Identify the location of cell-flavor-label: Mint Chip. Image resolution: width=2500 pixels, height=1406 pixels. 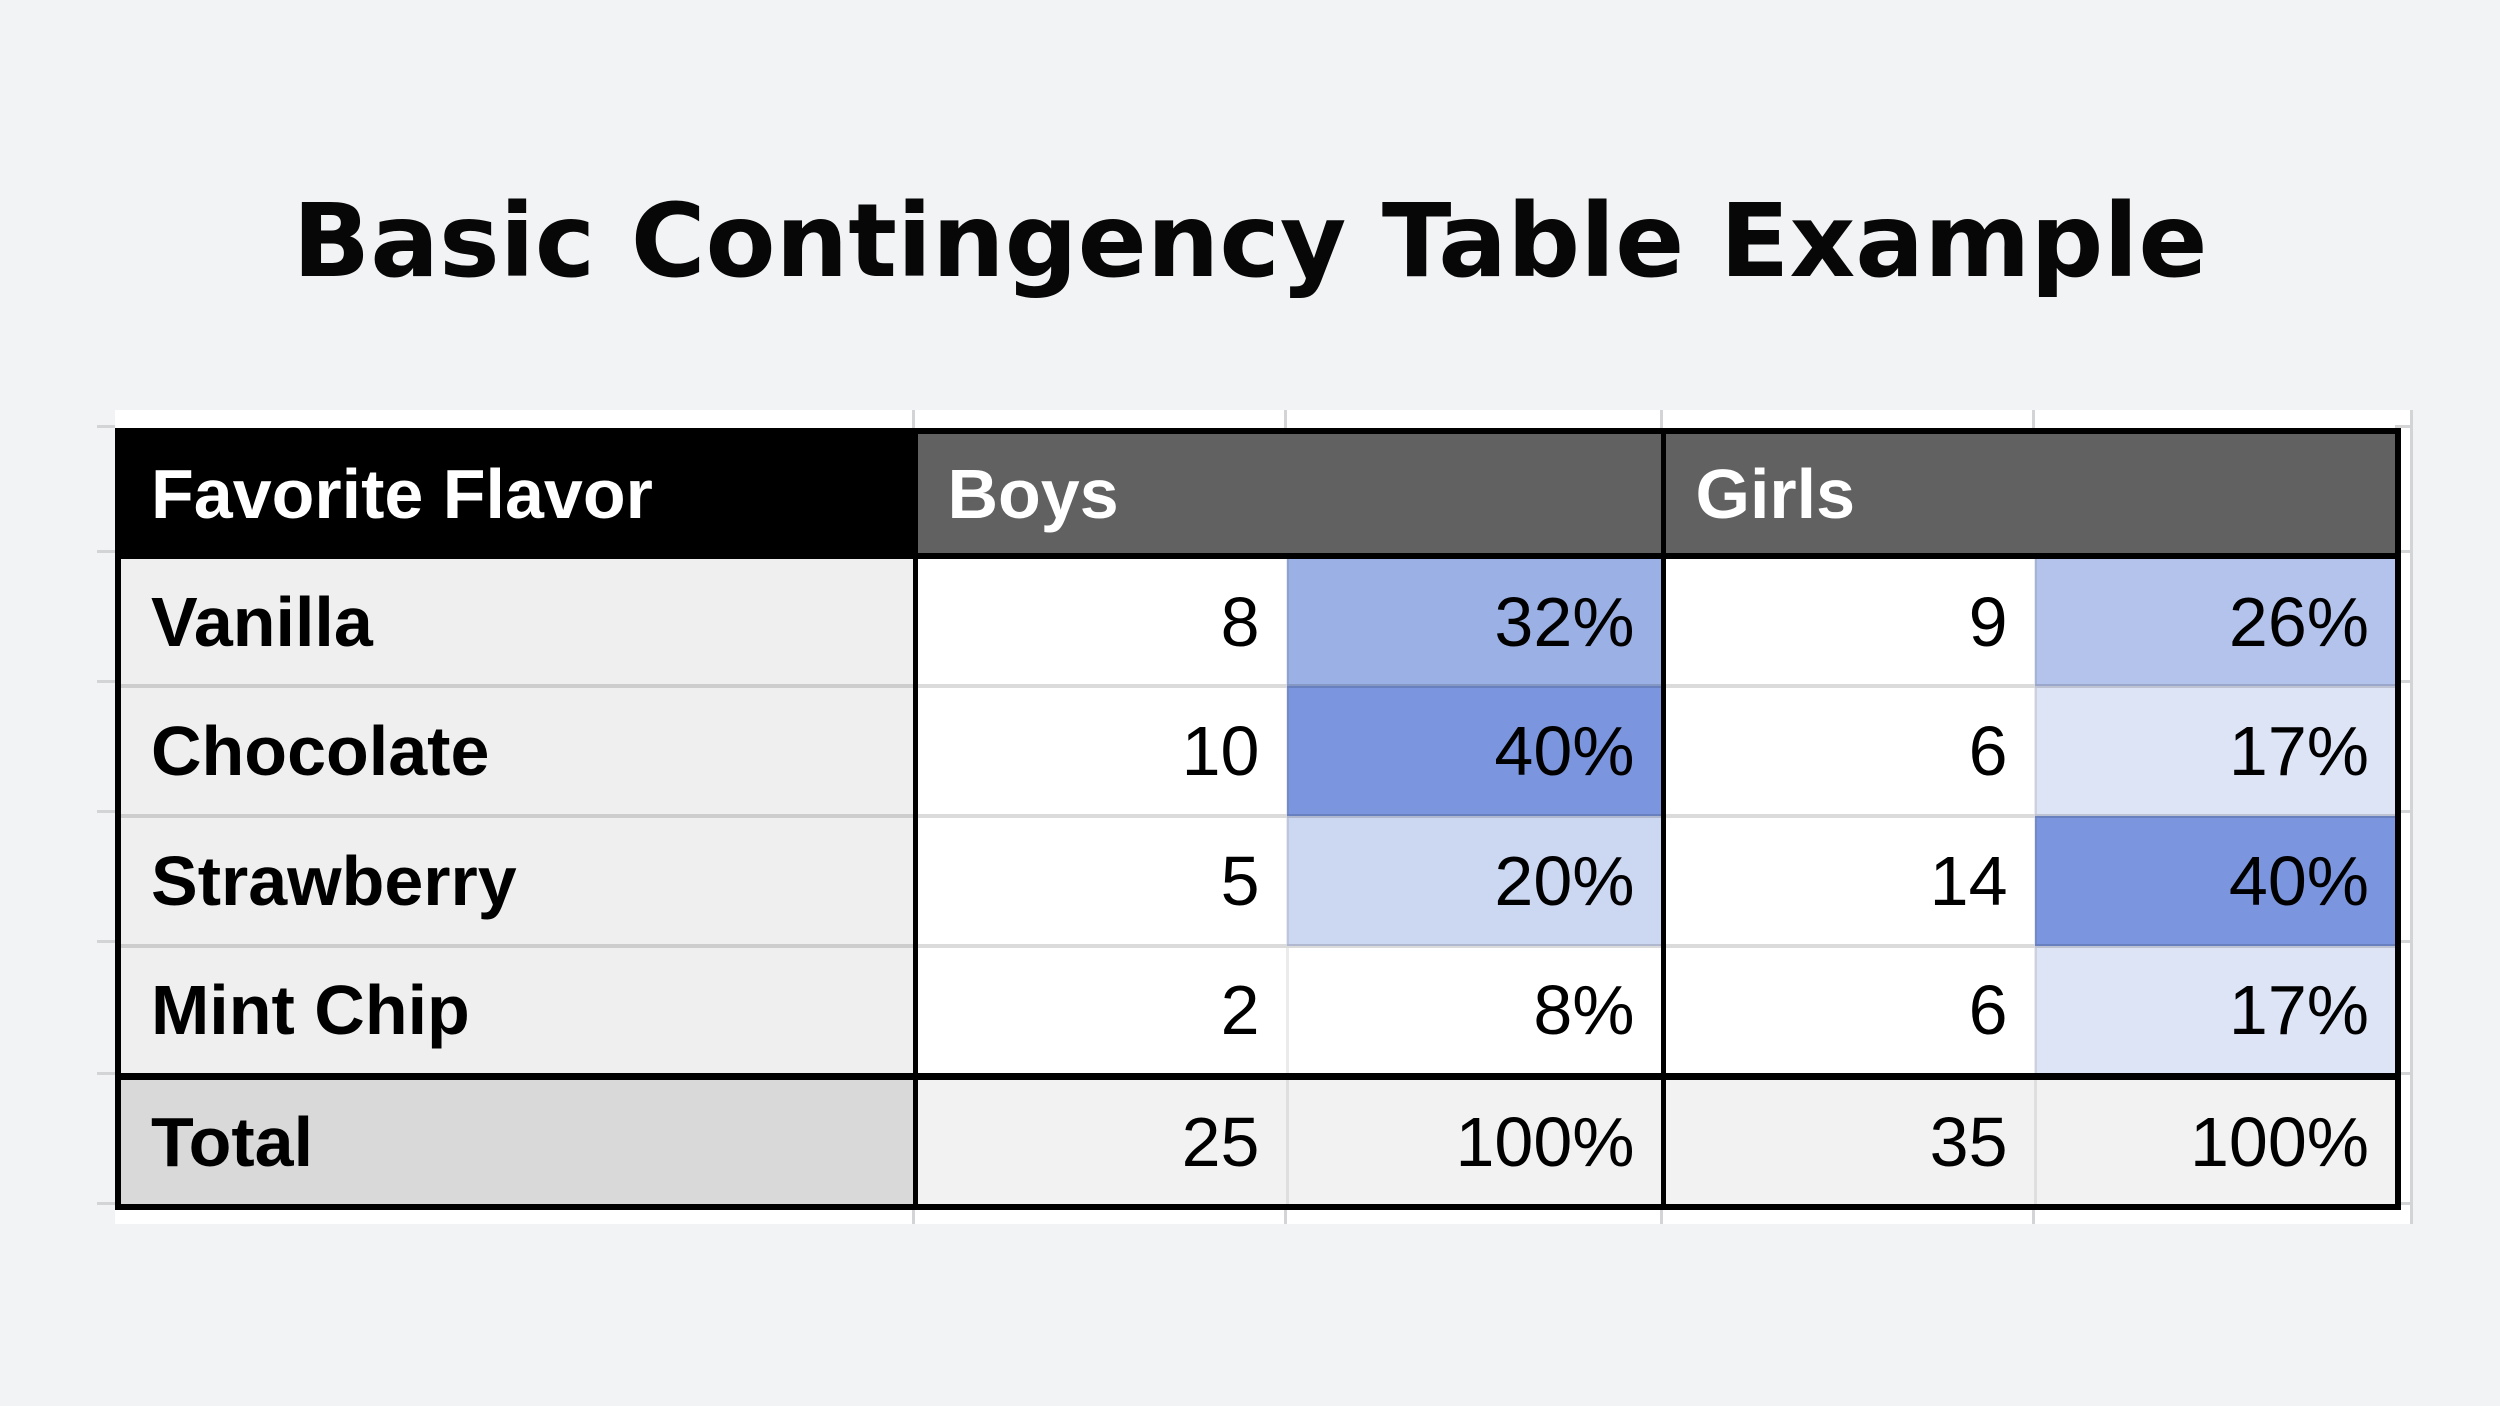
(518, 1010).